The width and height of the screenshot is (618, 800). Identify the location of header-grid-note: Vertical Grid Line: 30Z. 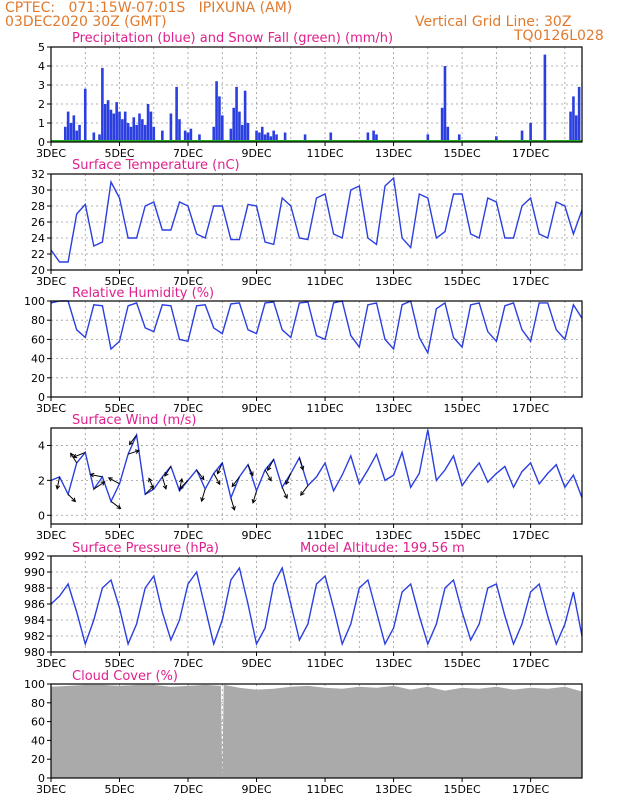
(493, 22).